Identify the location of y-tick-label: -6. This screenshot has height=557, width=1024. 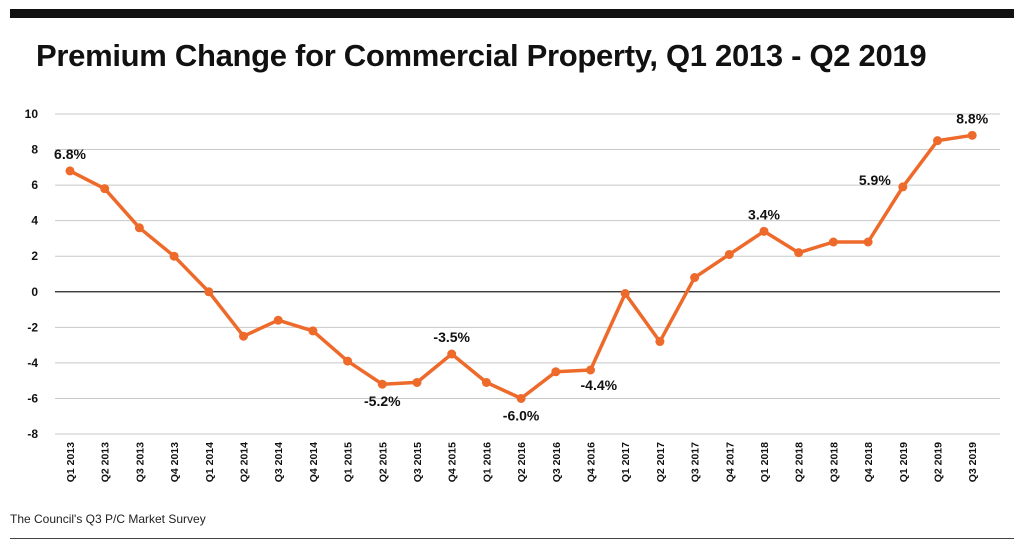
(32, 398).